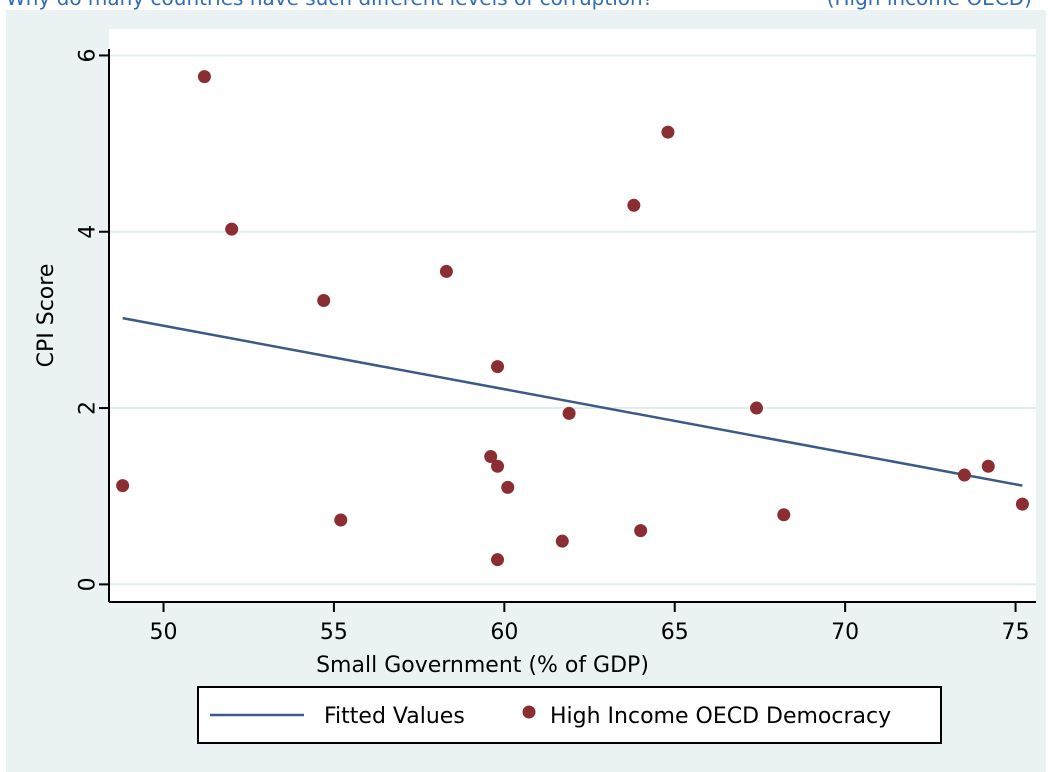  Describe the element at coordinates (845, 632) in the screenshot. I see `x-tick-label: 70` at that location.